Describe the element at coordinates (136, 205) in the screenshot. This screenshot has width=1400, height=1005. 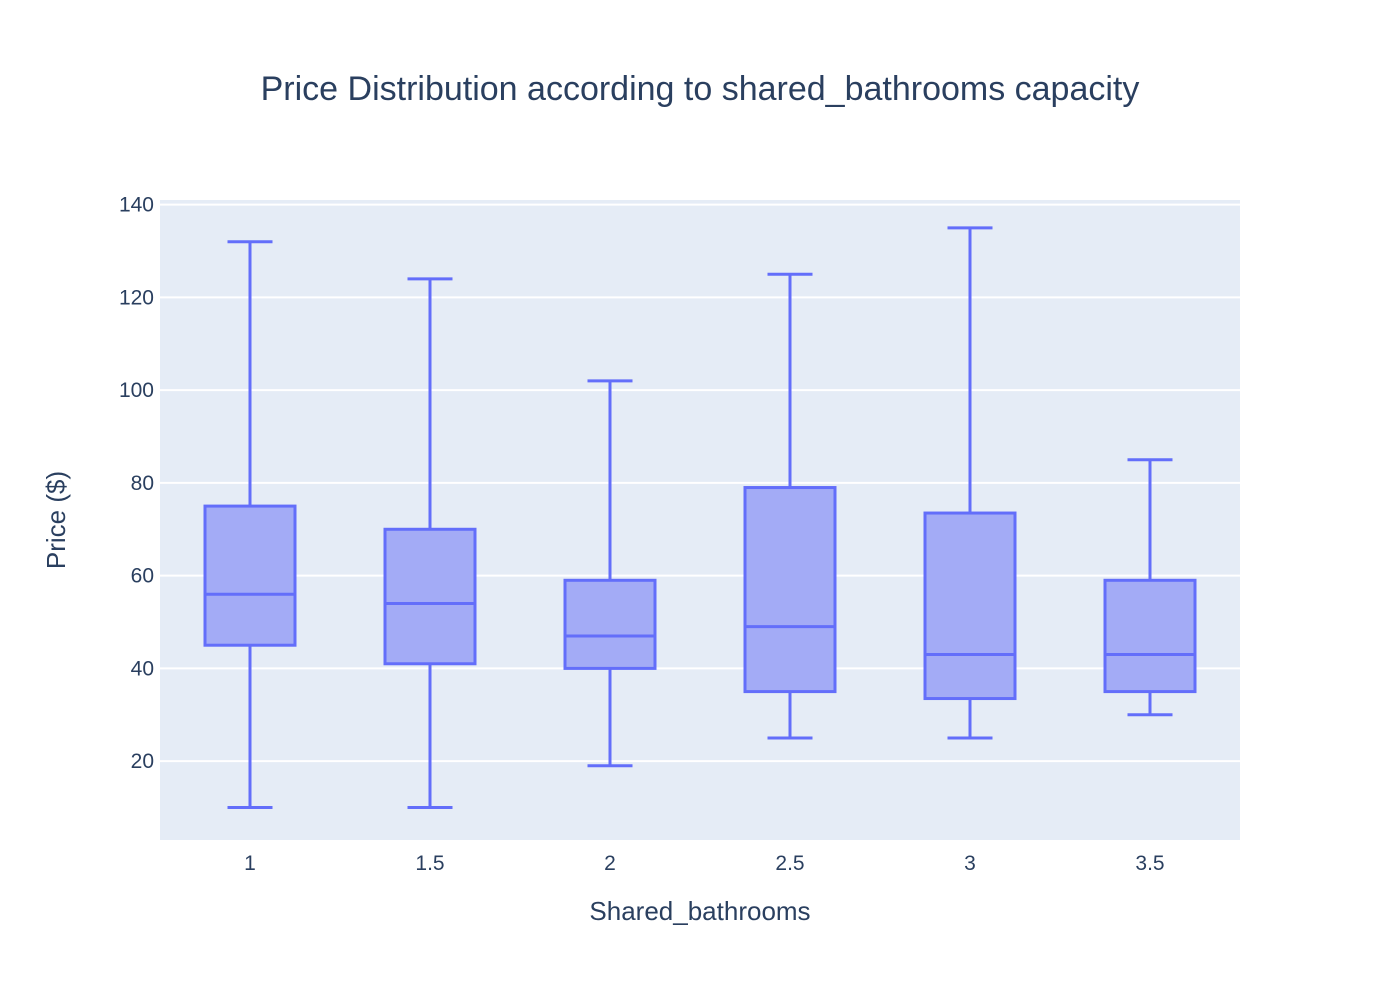
I see `y-tick-label: 140` at that location.